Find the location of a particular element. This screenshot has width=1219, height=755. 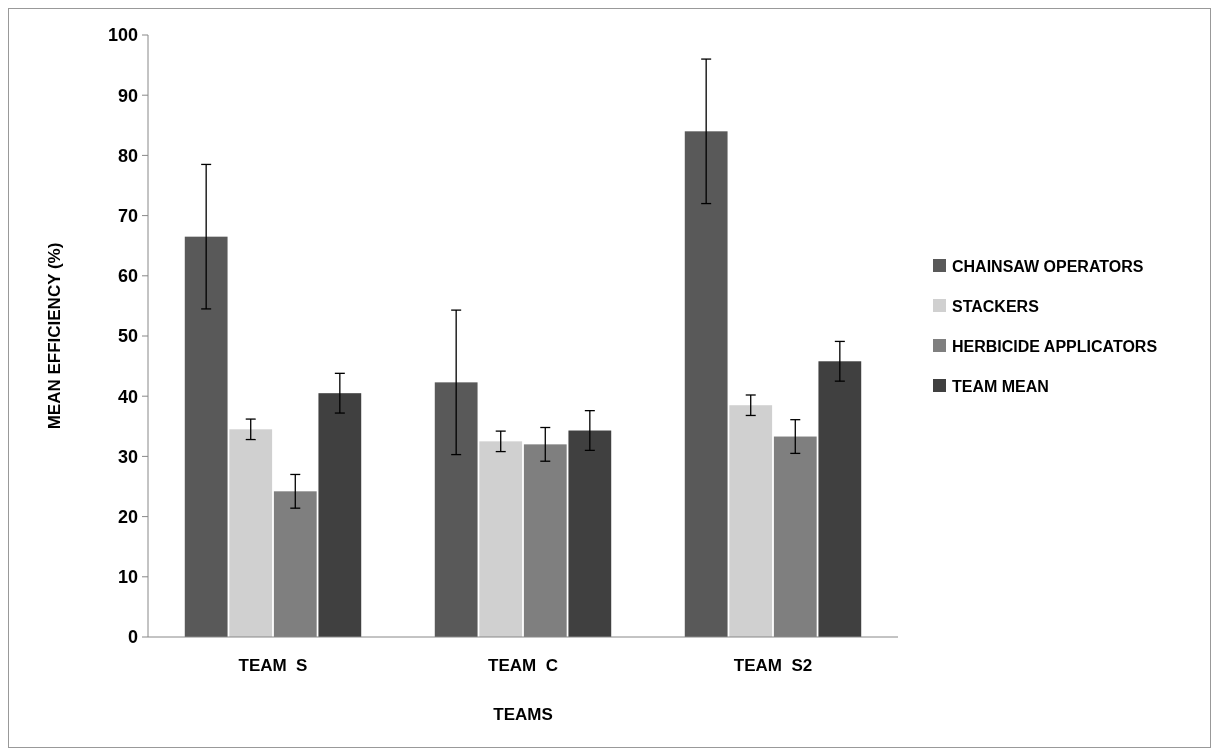

y-tick-label: 30 is located at coordinates (127, 456).